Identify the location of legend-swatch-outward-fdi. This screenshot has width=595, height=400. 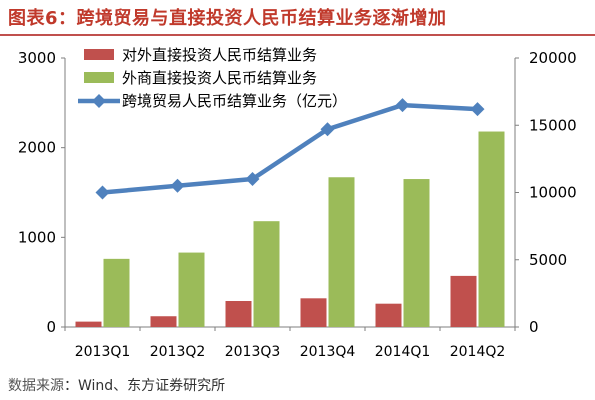
(99, 54).